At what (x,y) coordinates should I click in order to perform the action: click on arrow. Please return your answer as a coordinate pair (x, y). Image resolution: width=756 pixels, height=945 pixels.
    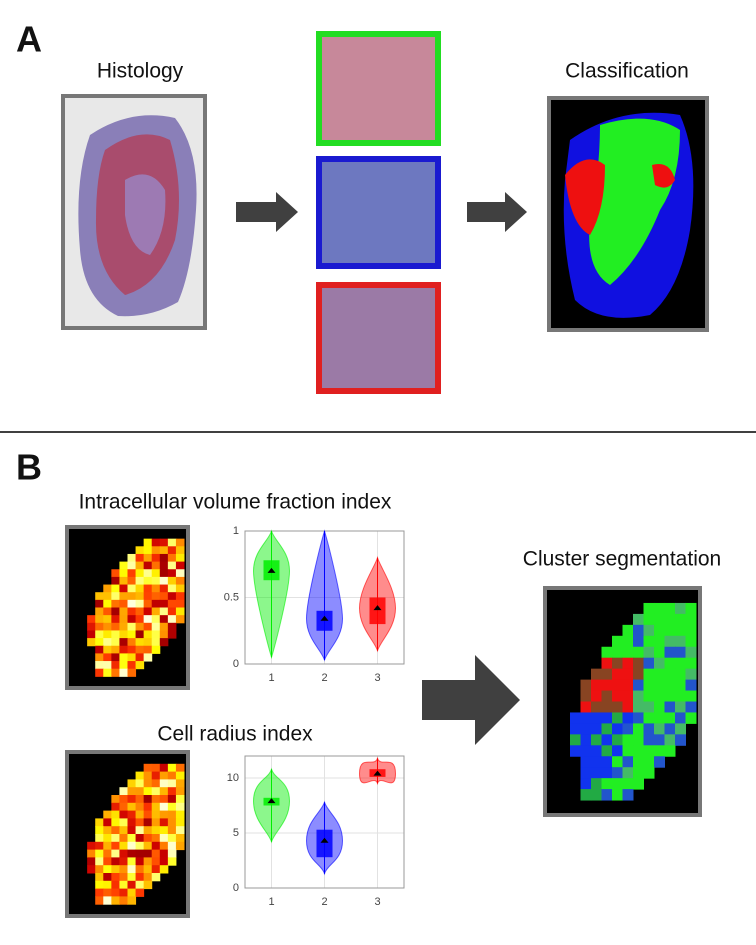
    Looking at the image, I should click on (267, 212).